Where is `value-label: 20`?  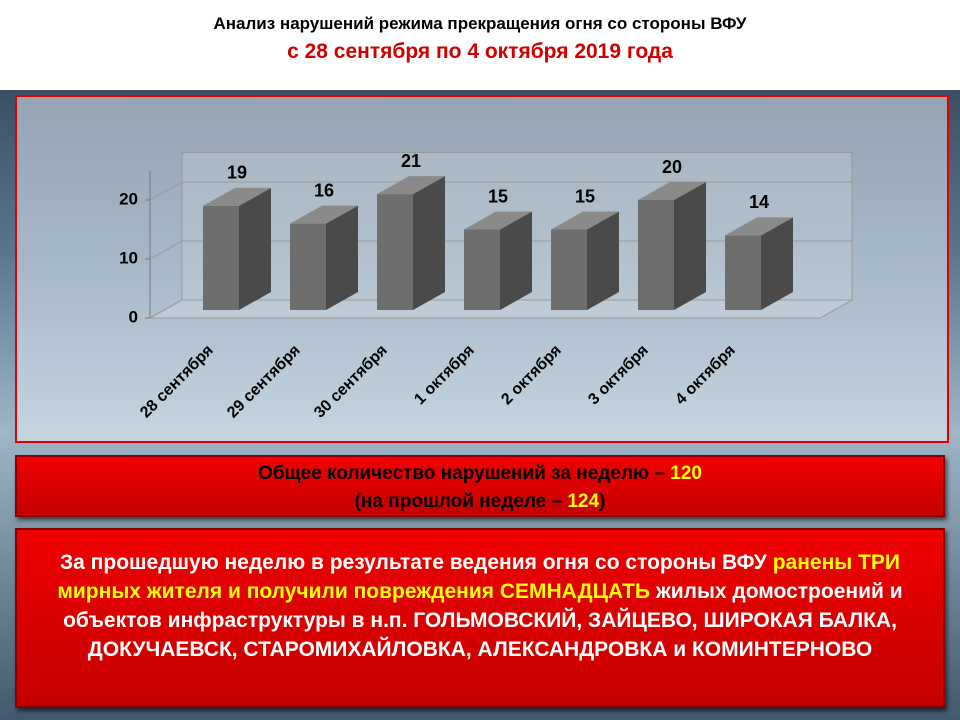
value-label: 20 is located at coordinates (672, 167).